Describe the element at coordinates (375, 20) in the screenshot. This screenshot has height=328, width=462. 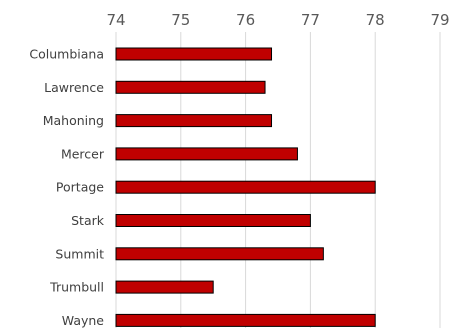
I see `x-tick-label: 78` at that location.